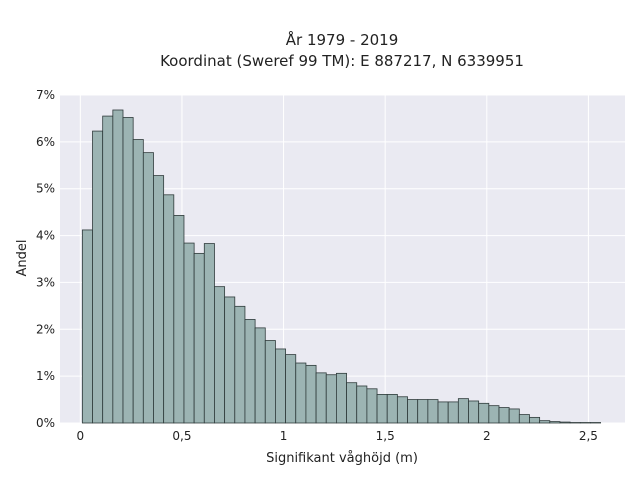 The image size is (640, 480). I want to click on x-tick-label: 0, so click(81, 436).